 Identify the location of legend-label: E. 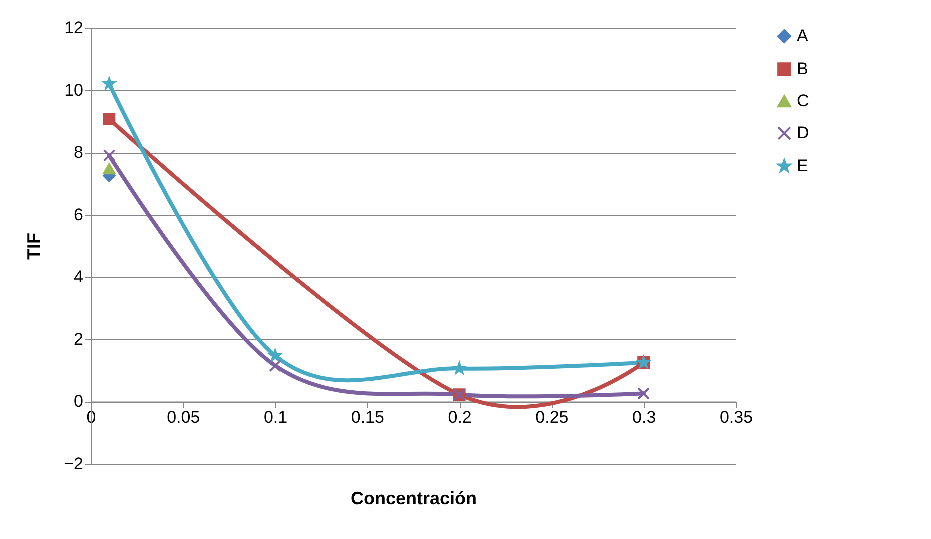
(802, 166).